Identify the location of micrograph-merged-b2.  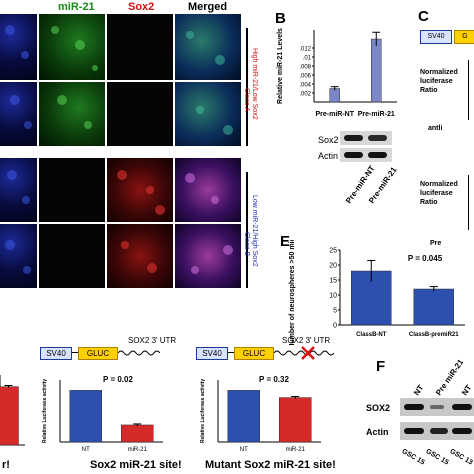
(208, 256).